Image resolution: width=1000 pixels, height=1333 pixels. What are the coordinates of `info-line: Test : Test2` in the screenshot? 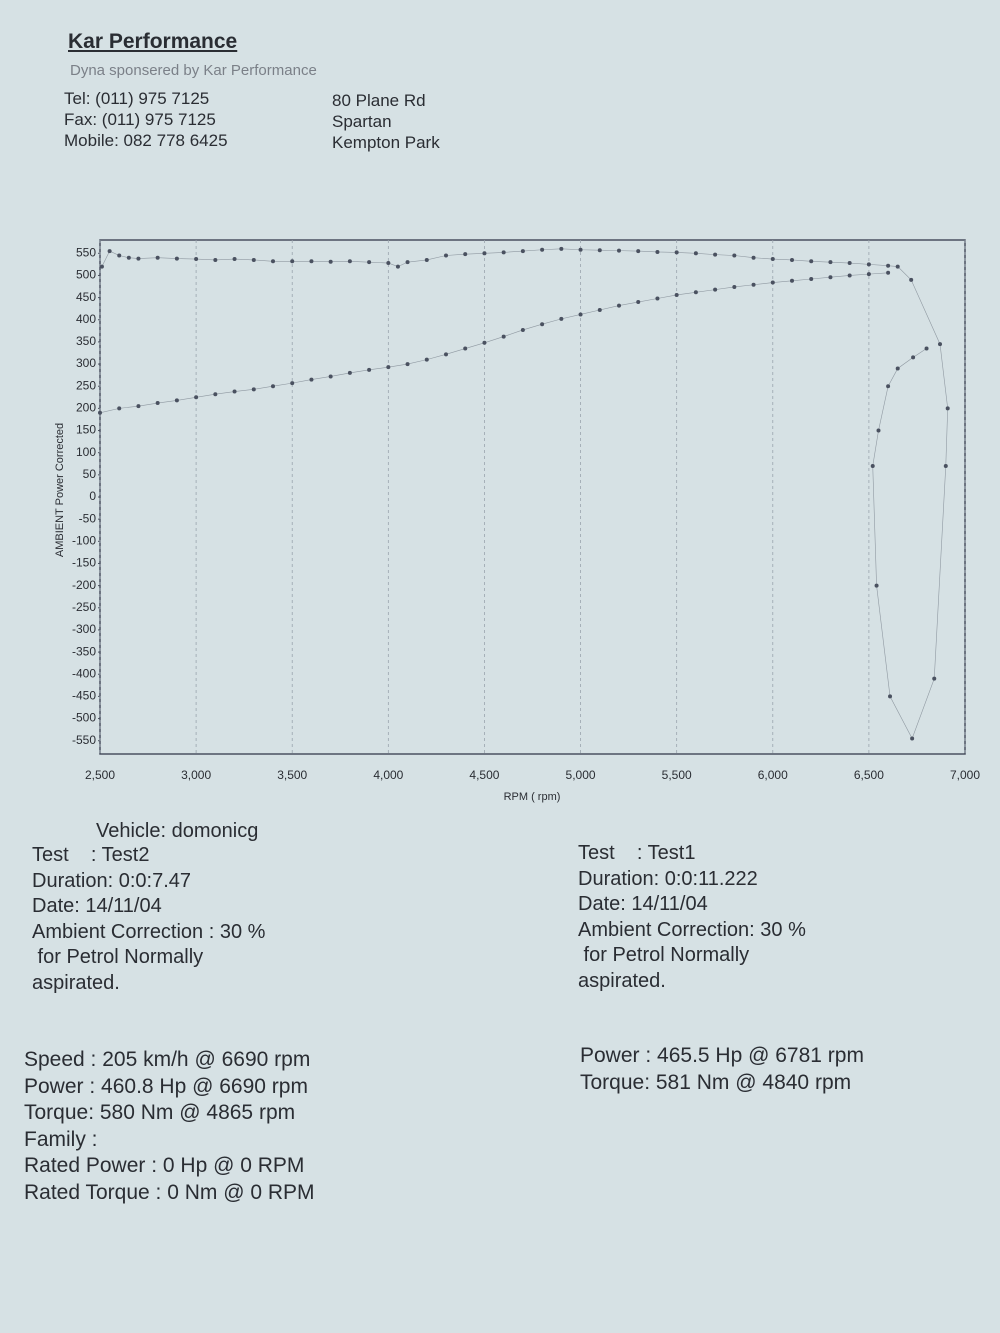 It's located at (91, 855).